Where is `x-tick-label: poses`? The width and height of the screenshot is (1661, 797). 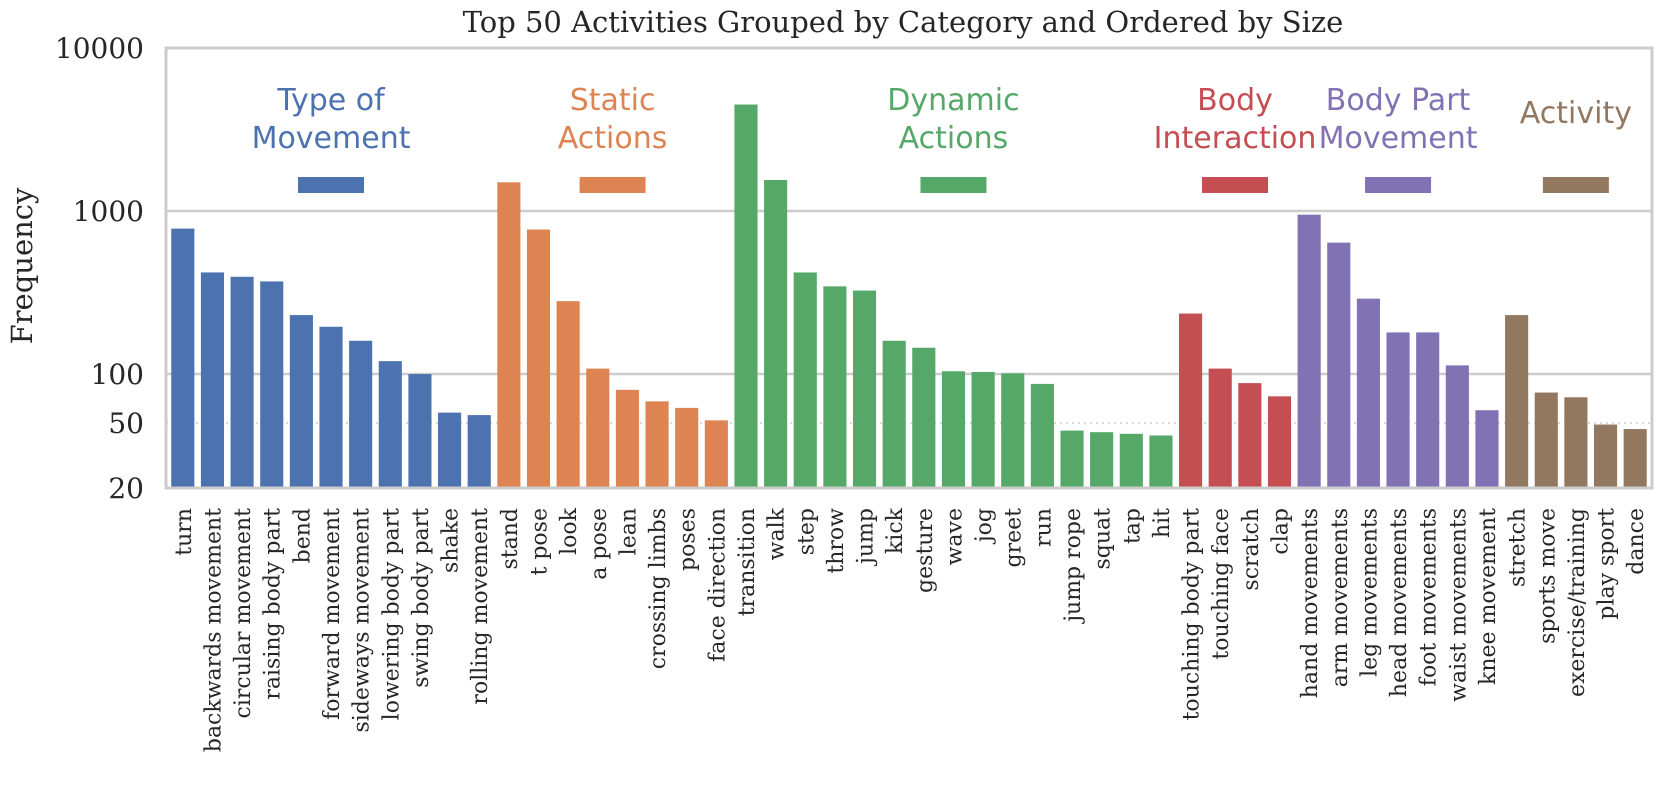
x-tick-label: poses is located at coordinates (688, 539).